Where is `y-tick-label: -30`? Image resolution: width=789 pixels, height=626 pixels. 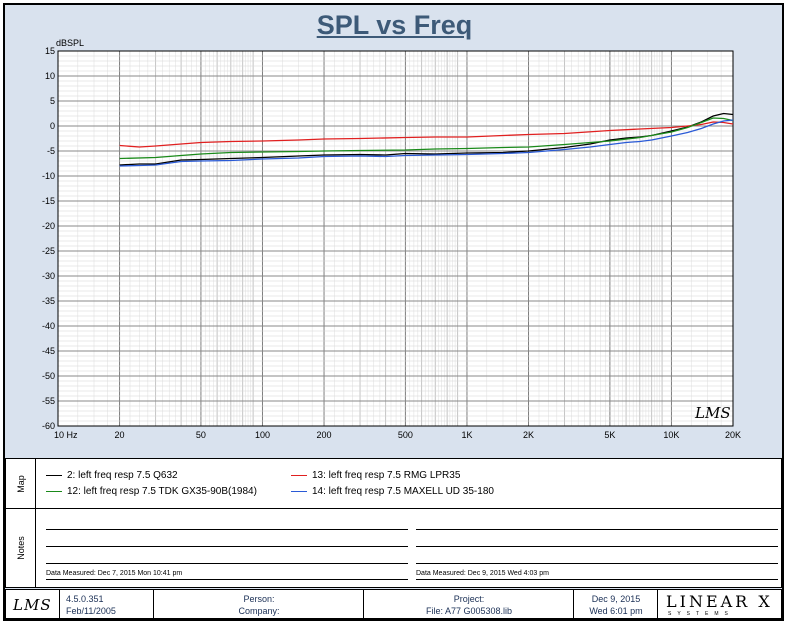 y-tick-label: -30 is located at coordinates (48, 276).